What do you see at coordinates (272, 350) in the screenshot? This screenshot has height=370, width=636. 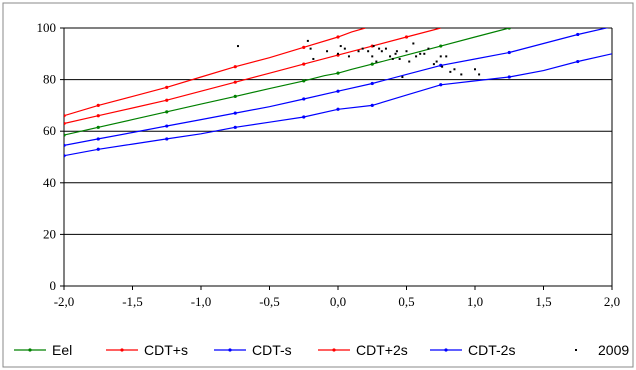 I see `legend-label: CDT-s` at bounding box center [272, 350].